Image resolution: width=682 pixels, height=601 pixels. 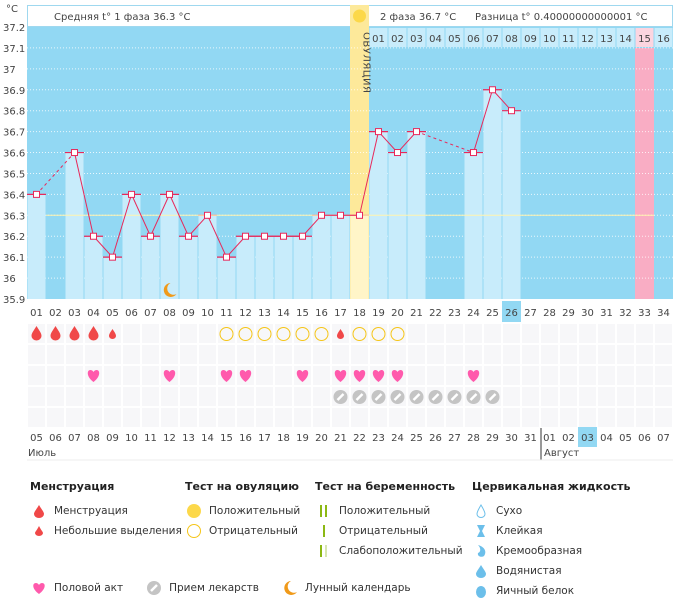 I want to click on luteal-day-label: 07, so click(x=492, y=39).